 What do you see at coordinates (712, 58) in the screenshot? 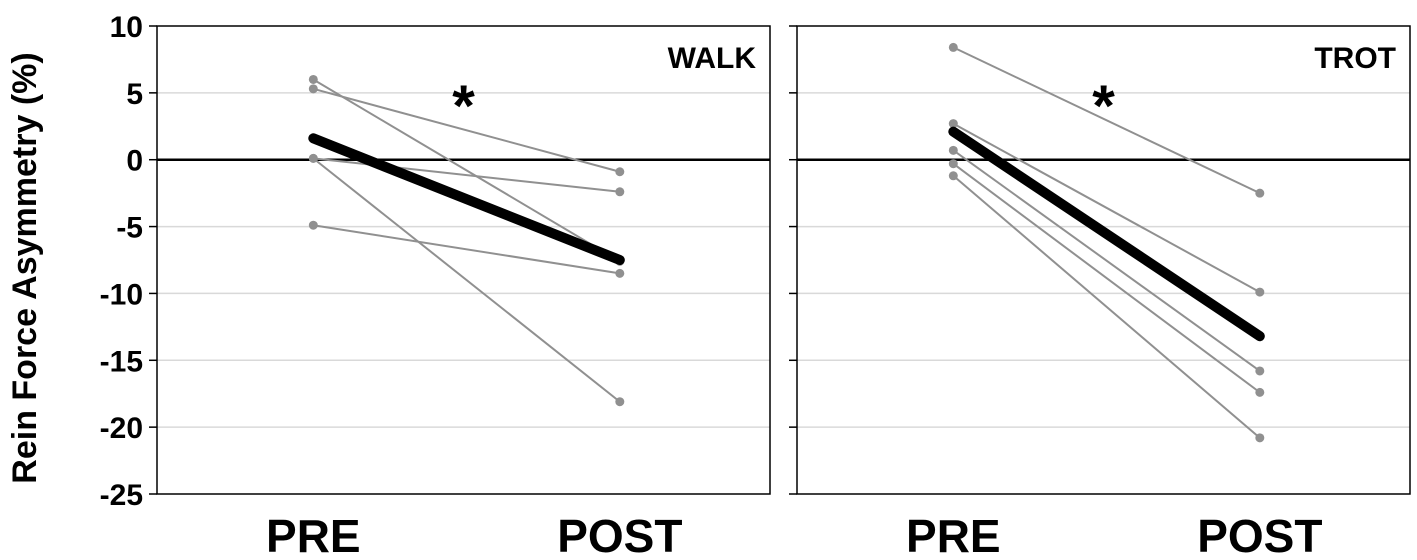
I see `panel-label: WALK` at bounding box center [712, 58].